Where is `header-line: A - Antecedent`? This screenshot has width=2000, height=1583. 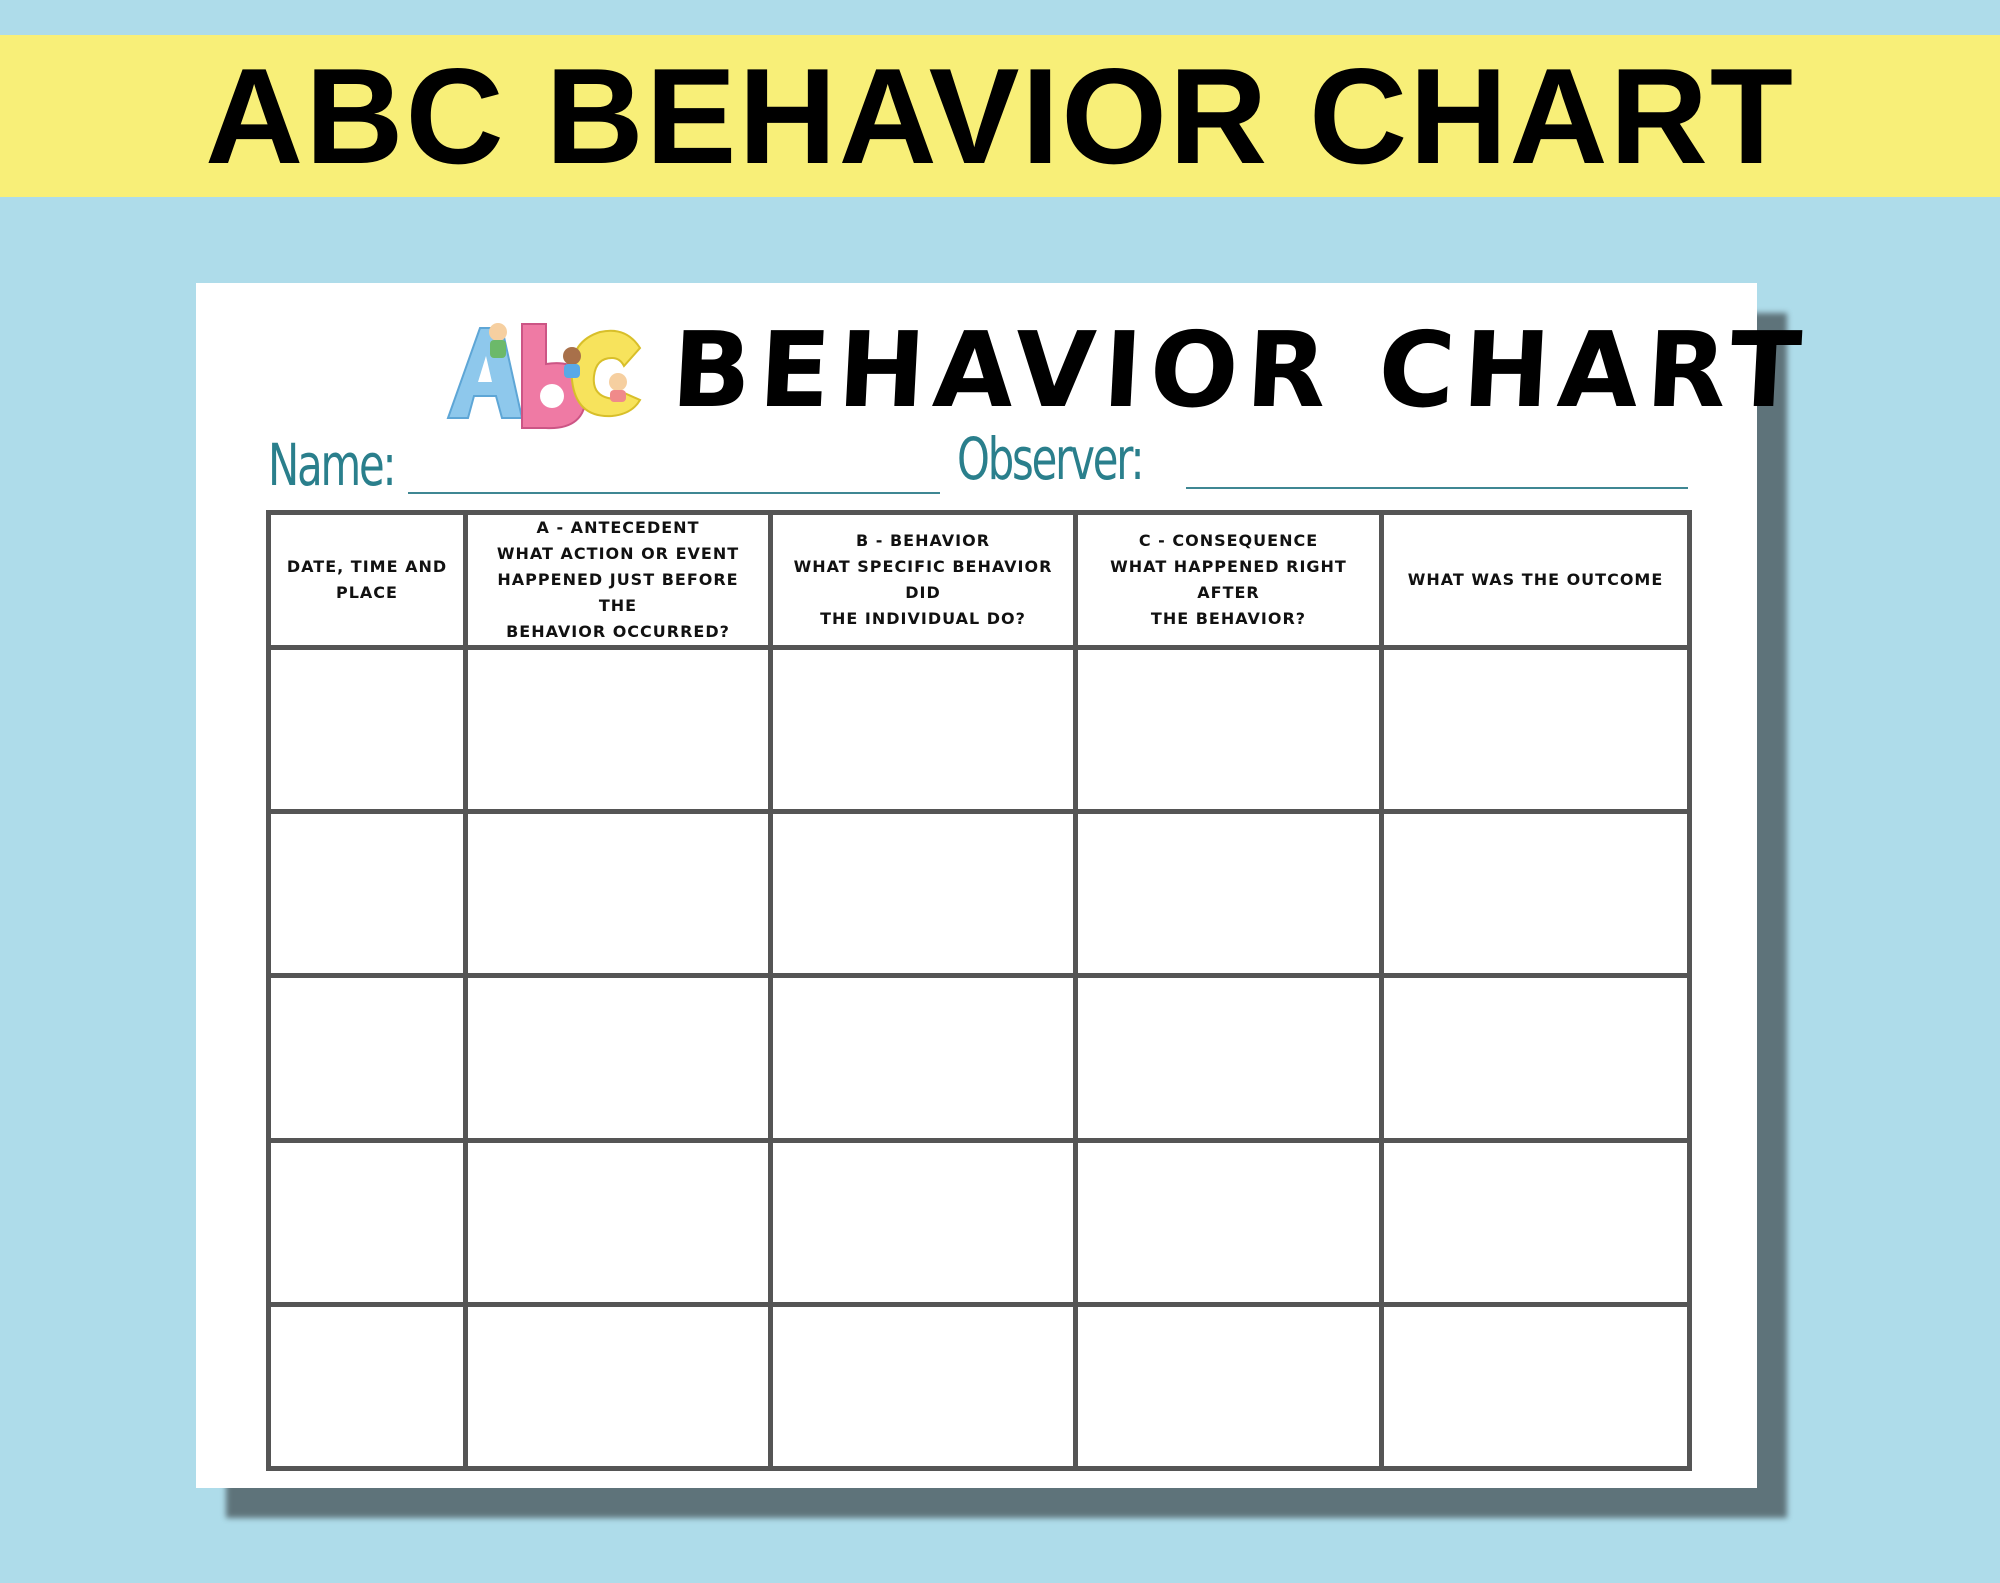
header-line: A - Antecedent is located at coordinates (618, 527).